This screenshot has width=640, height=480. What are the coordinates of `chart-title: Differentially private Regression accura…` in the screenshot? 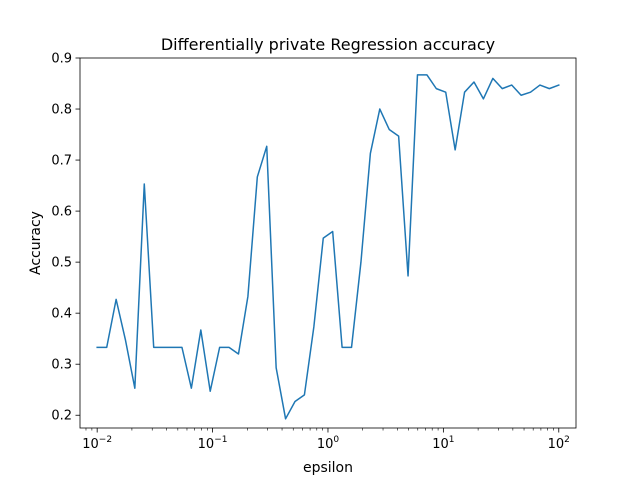 It's located at (328, 44).